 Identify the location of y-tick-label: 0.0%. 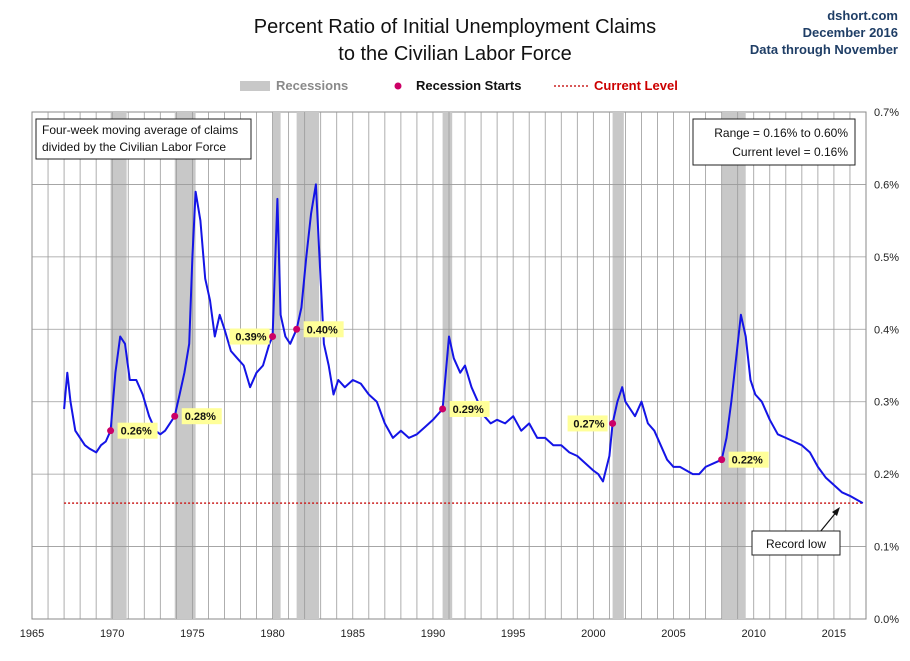
(886, 620).